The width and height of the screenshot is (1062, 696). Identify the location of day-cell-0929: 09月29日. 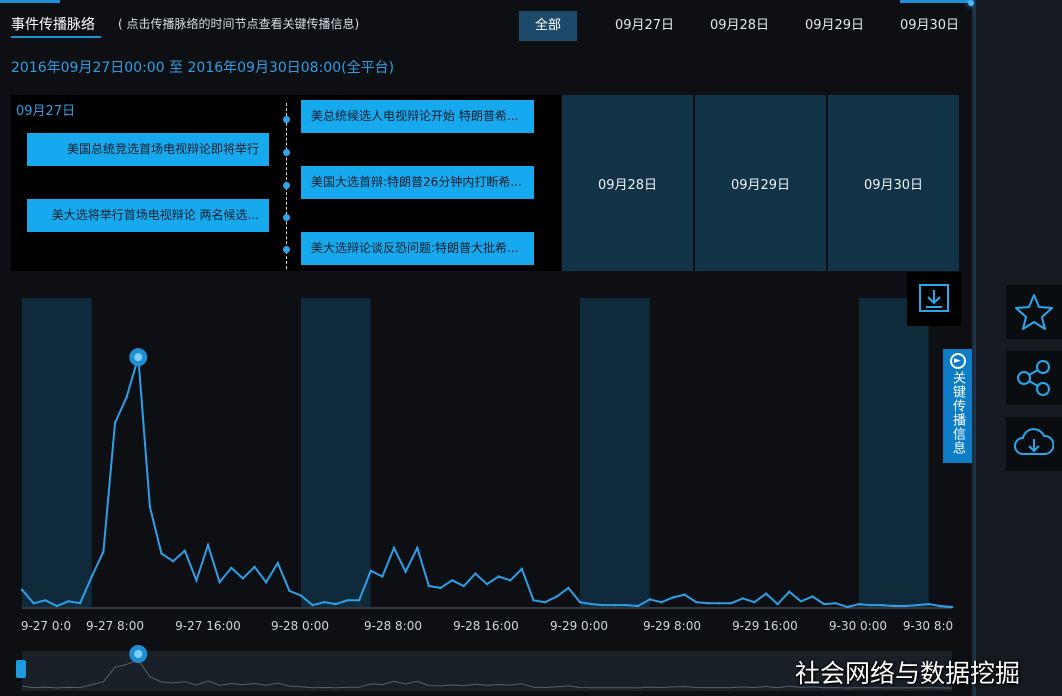
(760, 183).